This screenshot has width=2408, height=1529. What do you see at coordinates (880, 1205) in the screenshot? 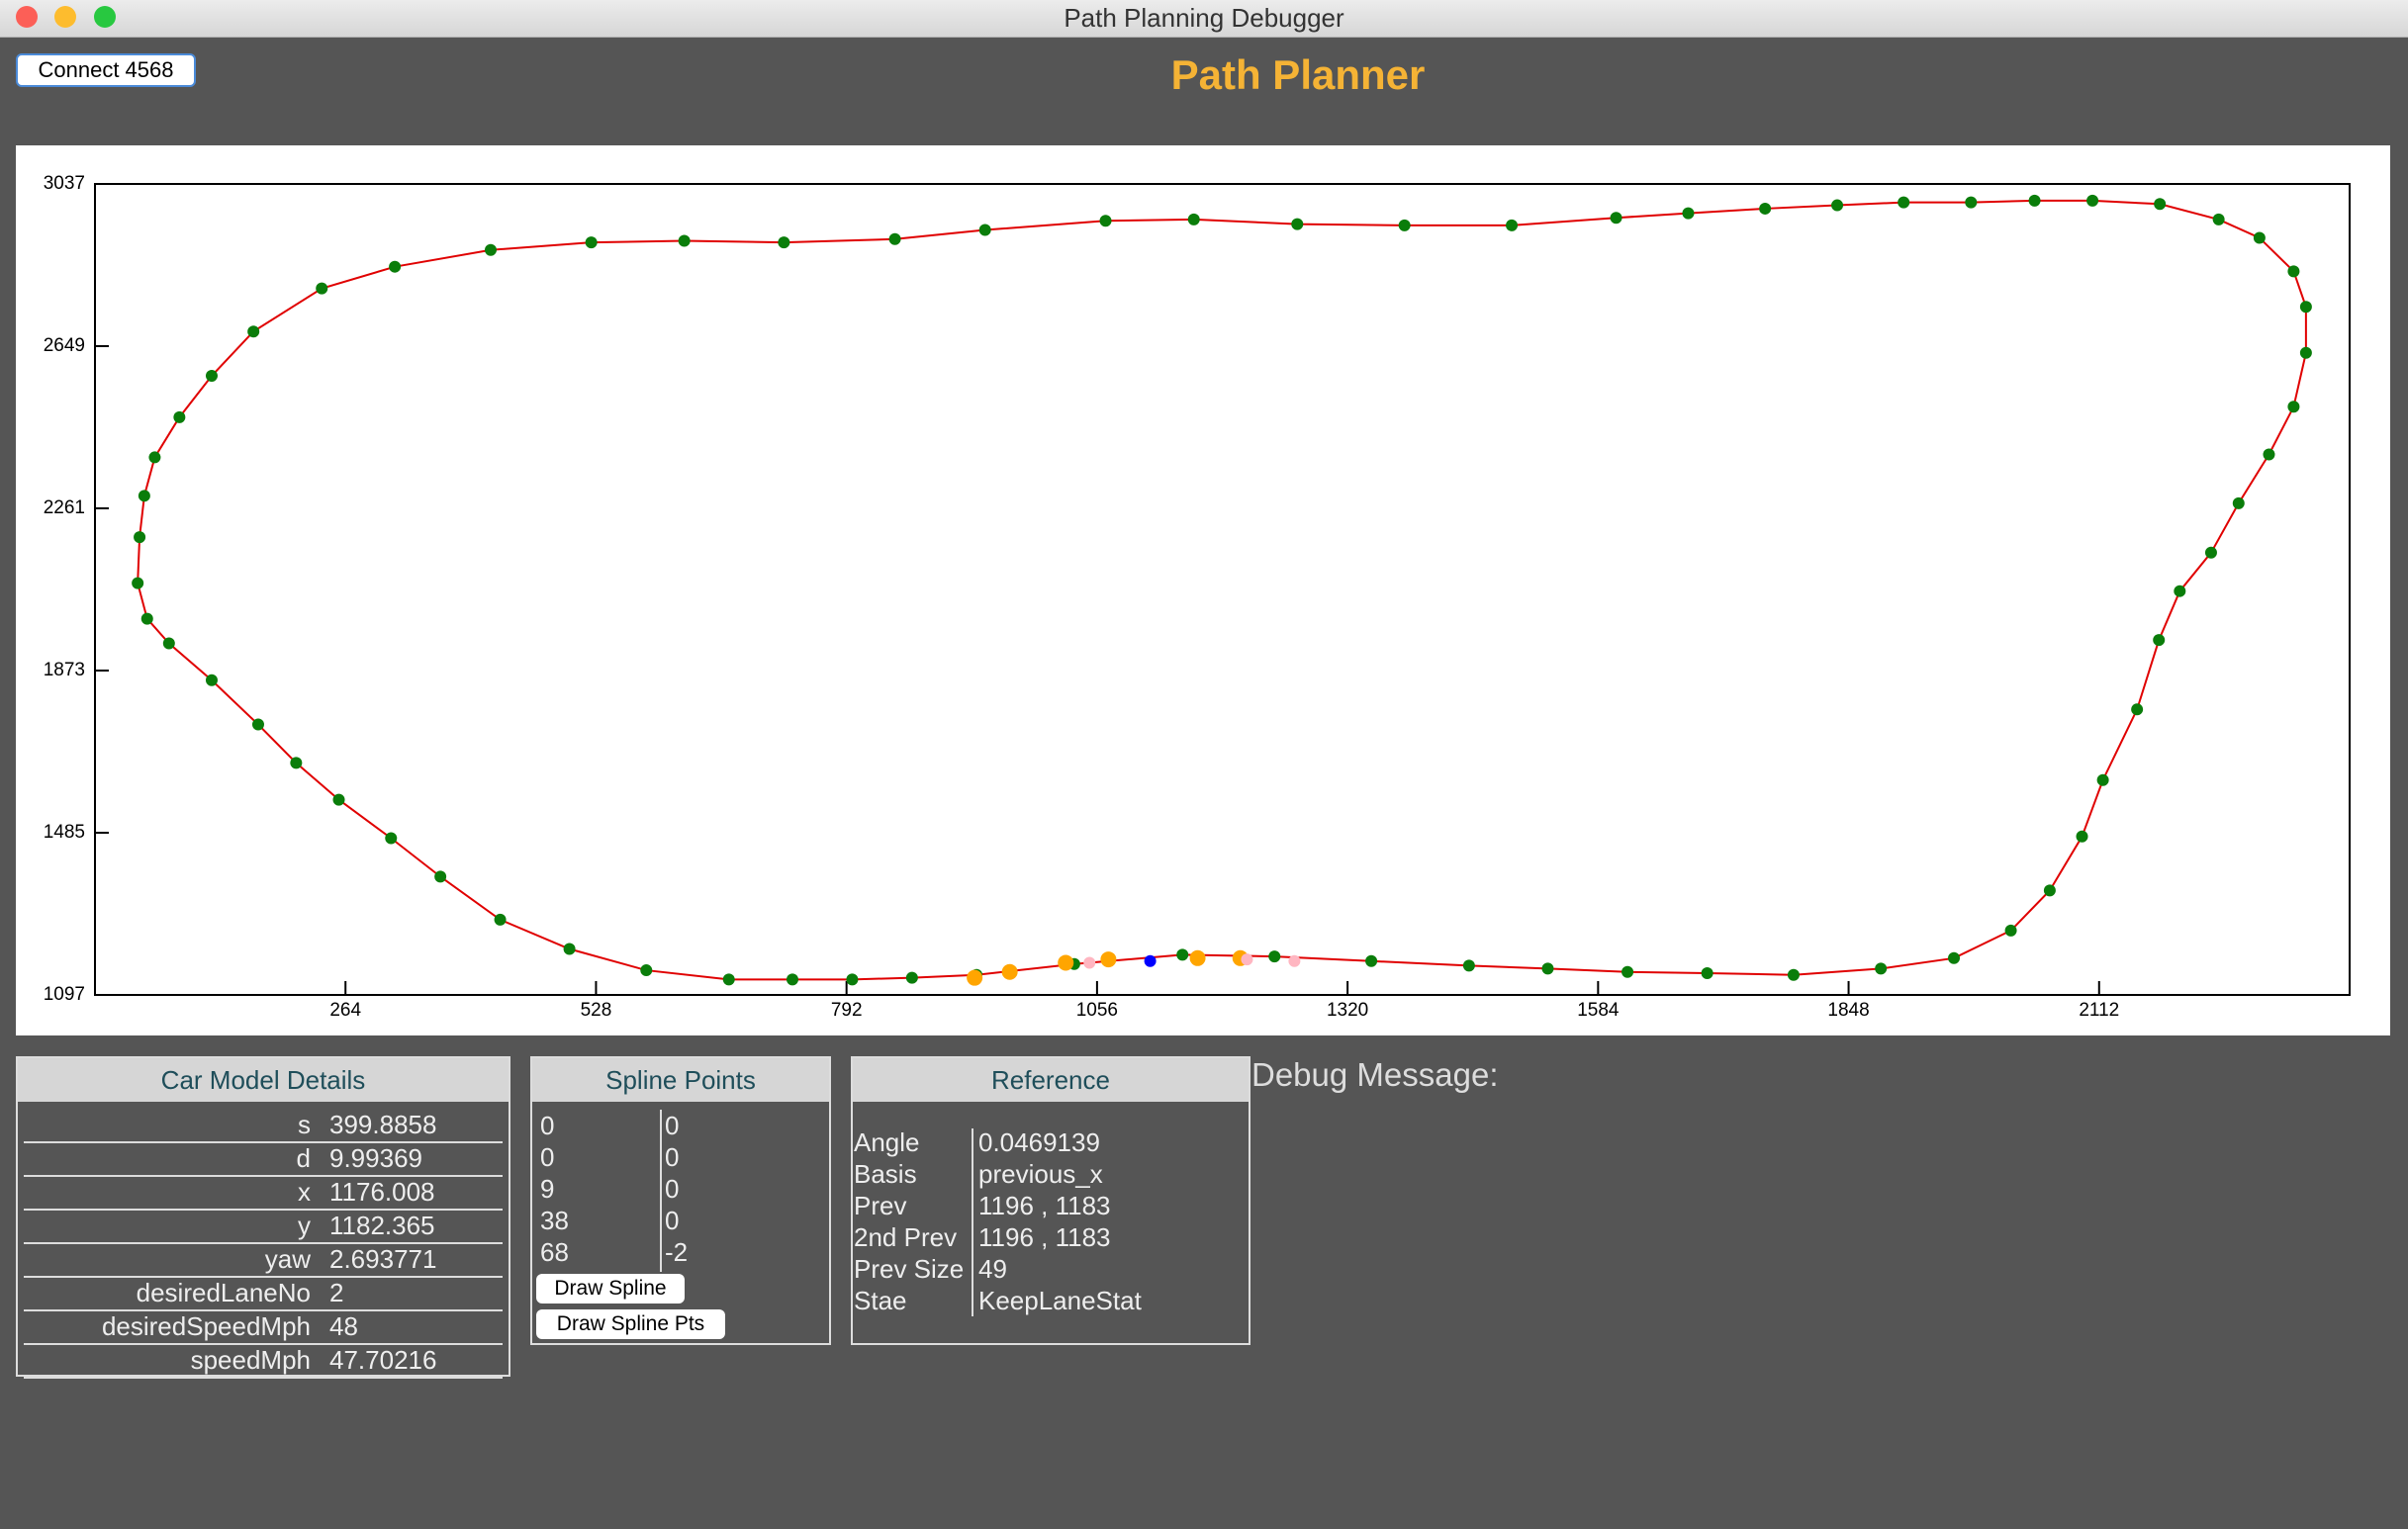
I see `reference-label: Prev` at bounding box center [880, 1205].